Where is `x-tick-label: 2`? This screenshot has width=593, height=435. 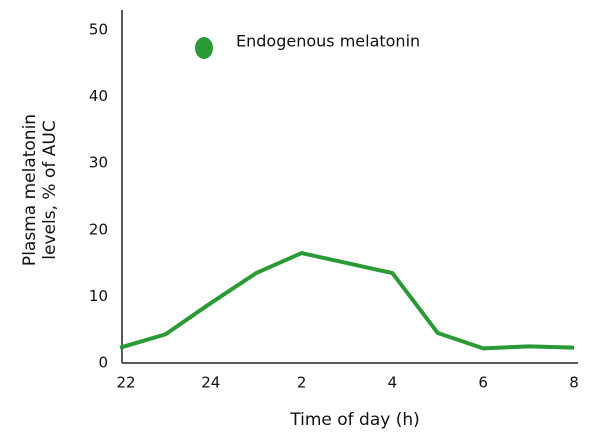 x-tick-label: 2 is located at coordinates (302, 383).